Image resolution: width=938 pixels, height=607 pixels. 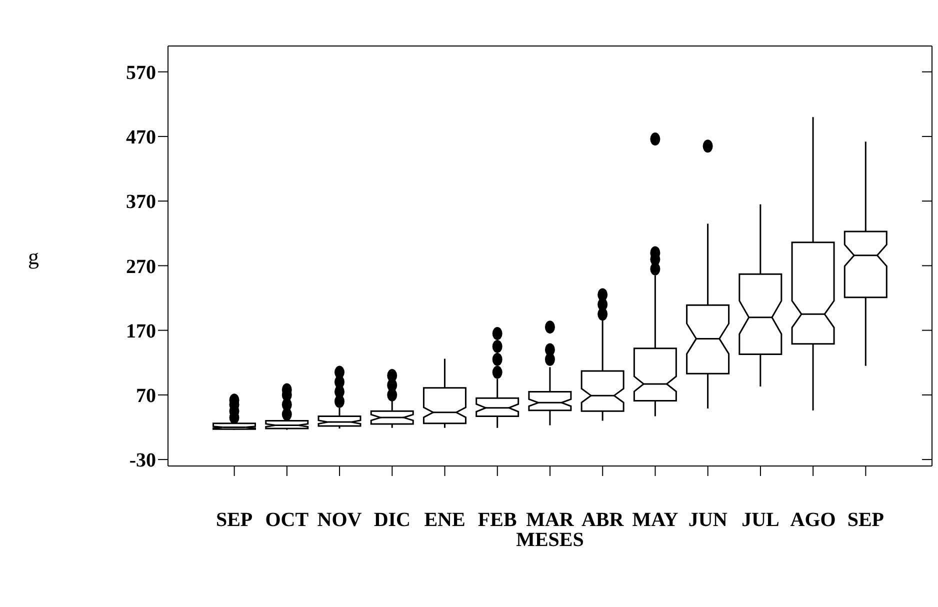 What do you see at coordinates (708, 520) in the screenshot?
I see `x-tick-label: JUN` at bounding box center [708, 520].